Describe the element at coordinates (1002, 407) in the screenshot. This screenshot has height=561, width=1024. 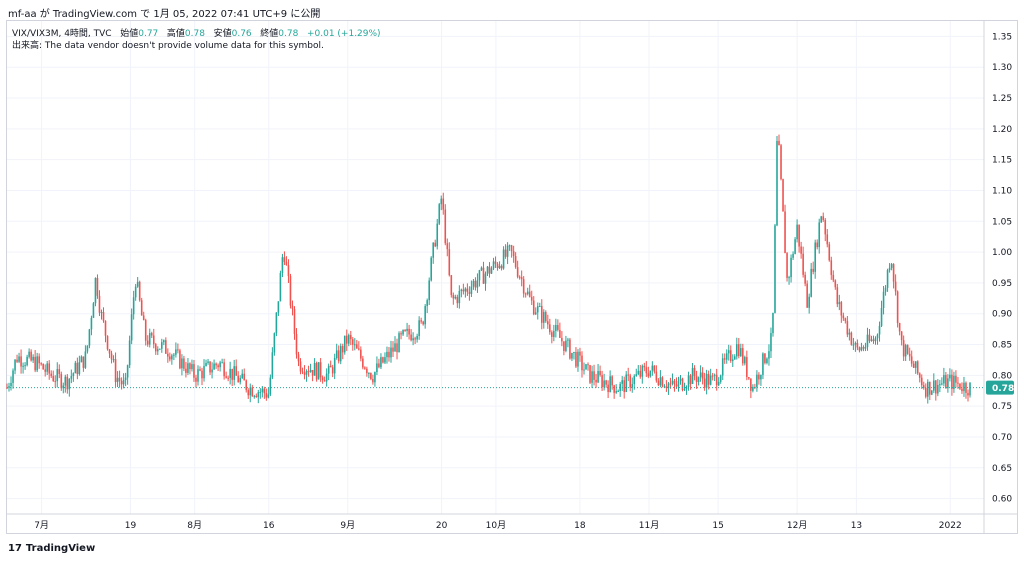
I see `y-tick-label: 0.75` at that location.